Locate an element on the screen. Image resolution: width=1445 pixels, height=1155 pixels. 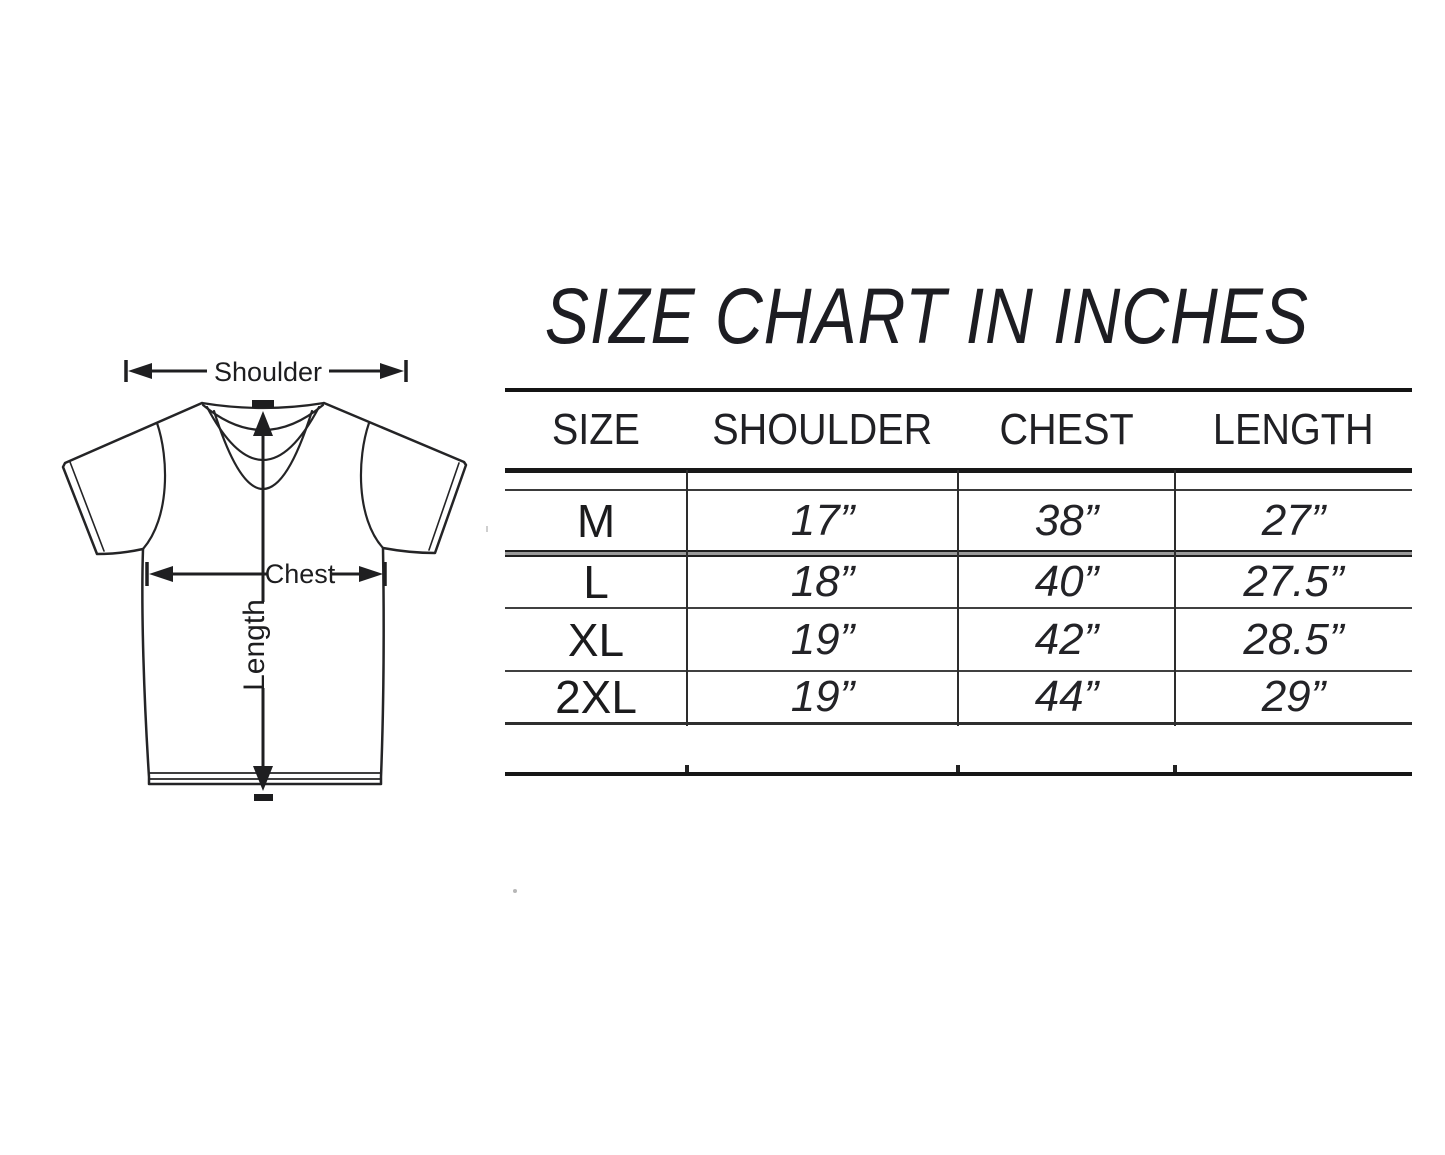
table-row-l: L 18” 40” 27.5” is located at coordinates (958, 582).